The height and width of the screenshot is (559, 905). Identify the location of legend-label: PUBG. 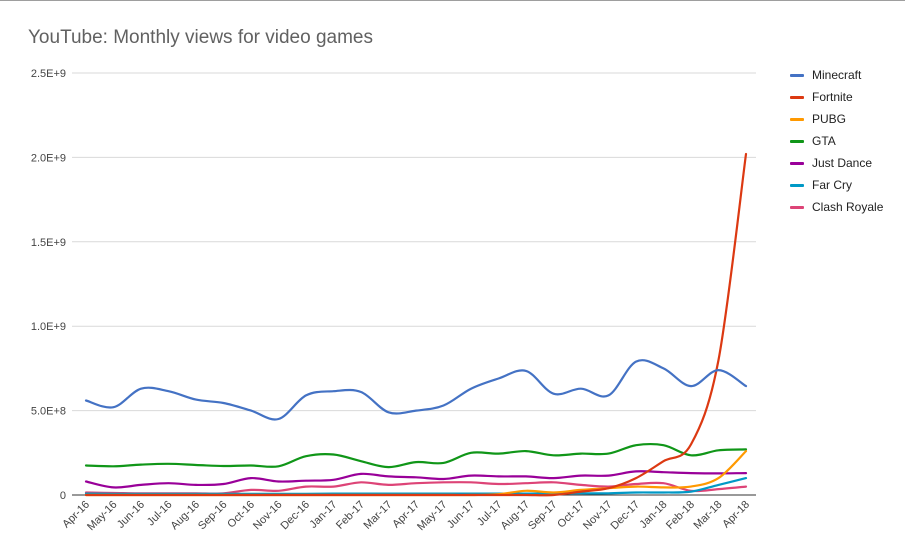
(829, 119).